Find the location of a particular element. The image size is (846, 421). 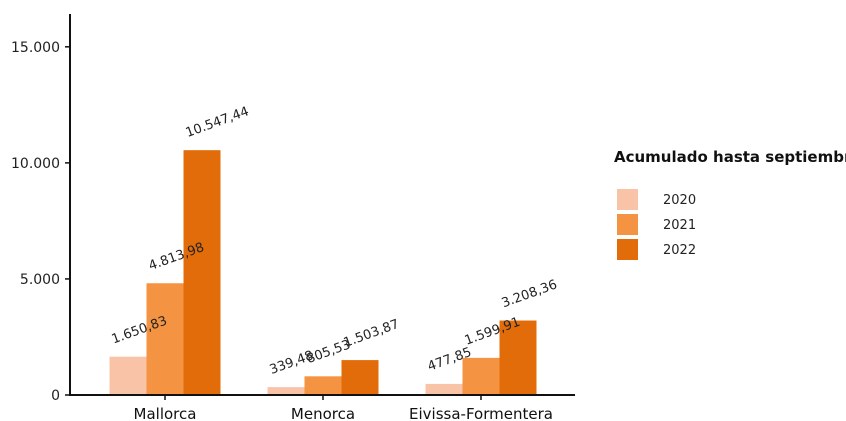

legend-items: 2020 2021 2022 is located at coordinates (656, 224).